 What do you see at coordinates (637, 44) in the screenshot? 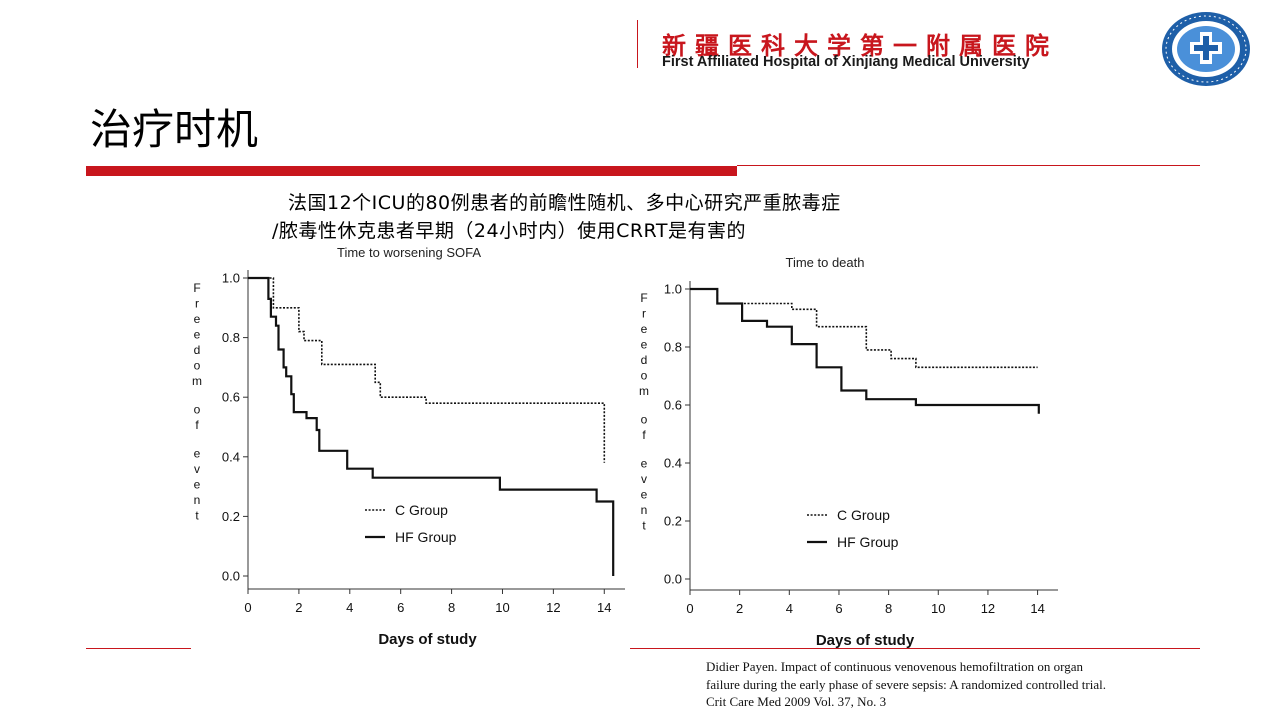
I see `header-divider` at bounding box center [637, 44].